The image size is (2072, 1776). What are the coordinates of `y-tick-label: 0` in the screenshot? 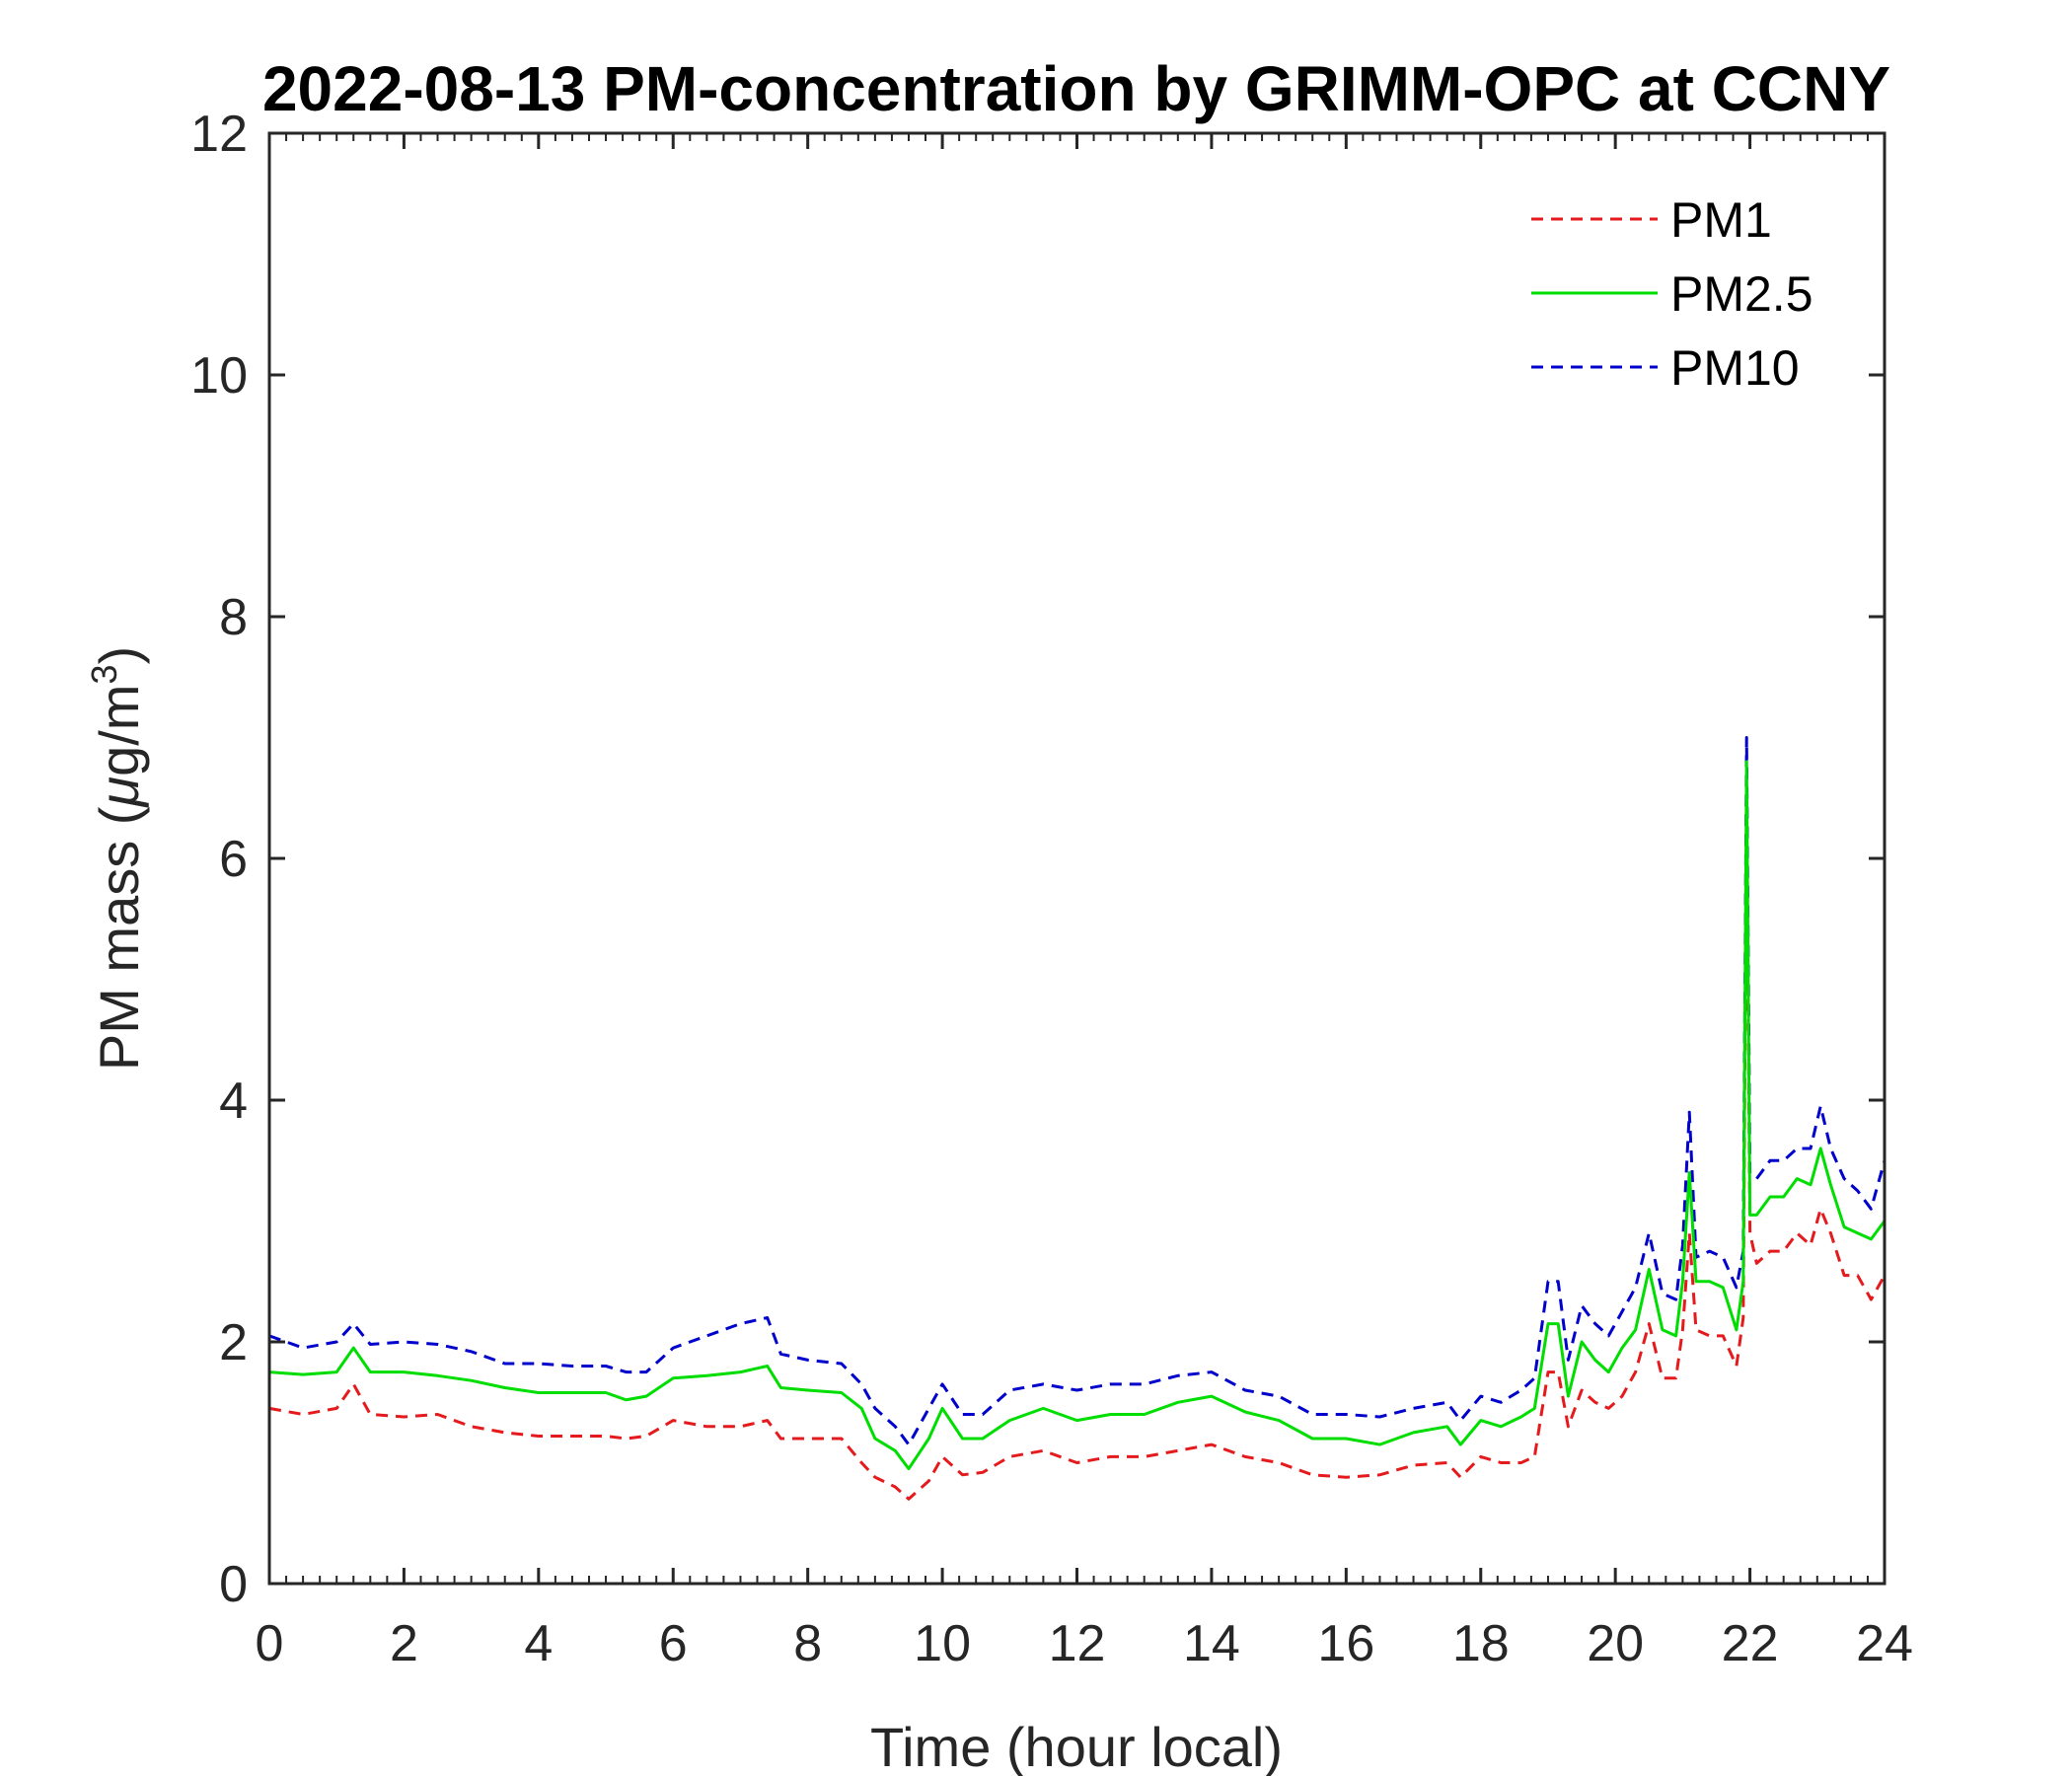 It's located at (234, 1585).